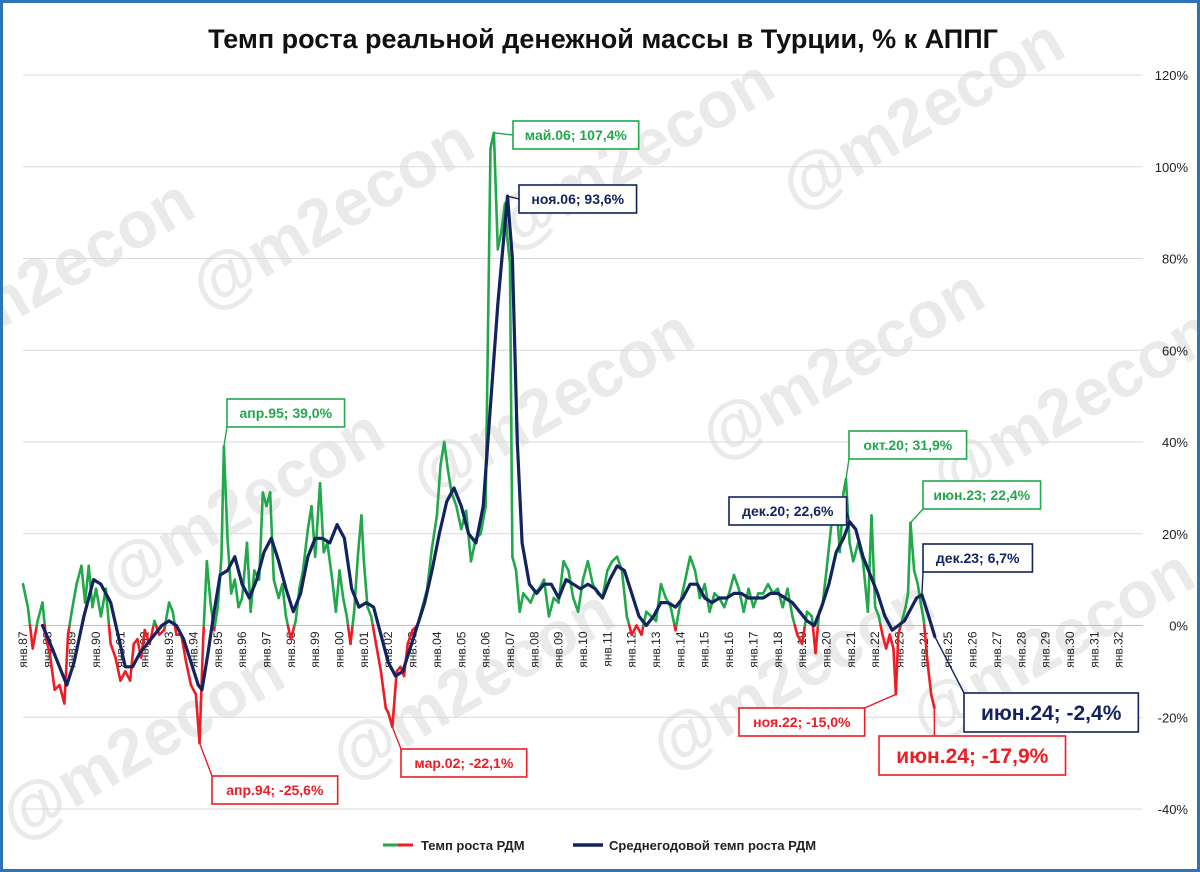  What do you see at coordinates (851, 649) in the screenshot?
I see `x-tick-label: янв.21` at bounding box center [851, 649].